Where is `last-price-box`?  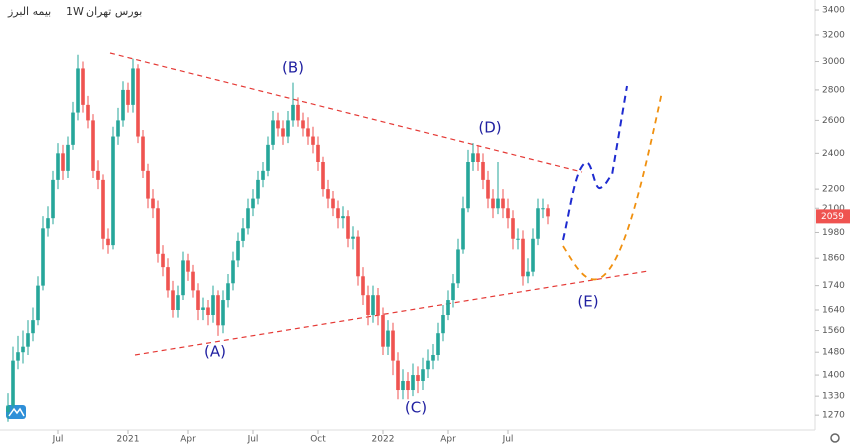 last-price-box is located at coordinates (833, 216).